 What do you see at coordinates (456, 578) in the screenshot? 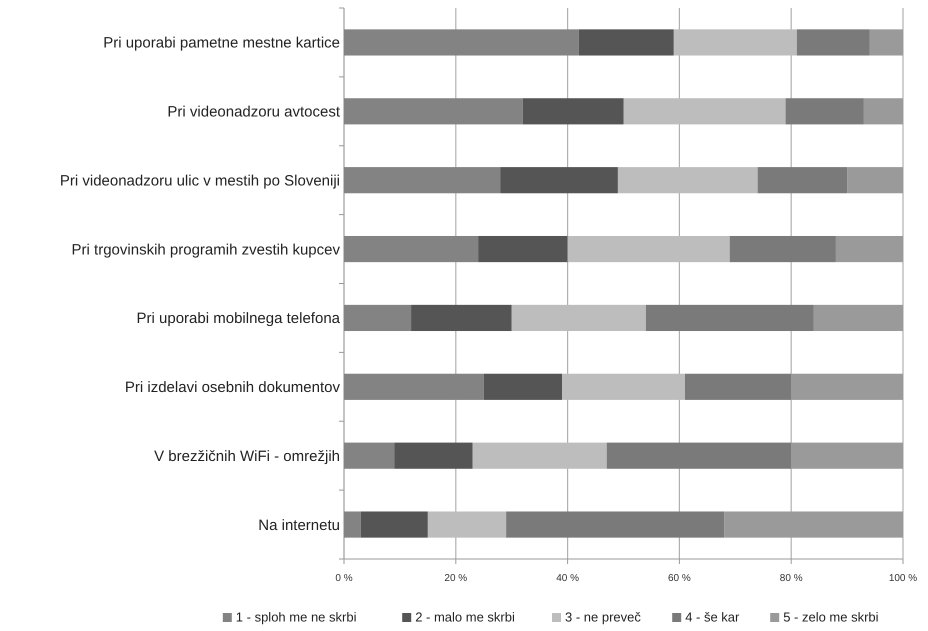
I see `x-tick-label: 20 %` at bounding box center [456, 578].